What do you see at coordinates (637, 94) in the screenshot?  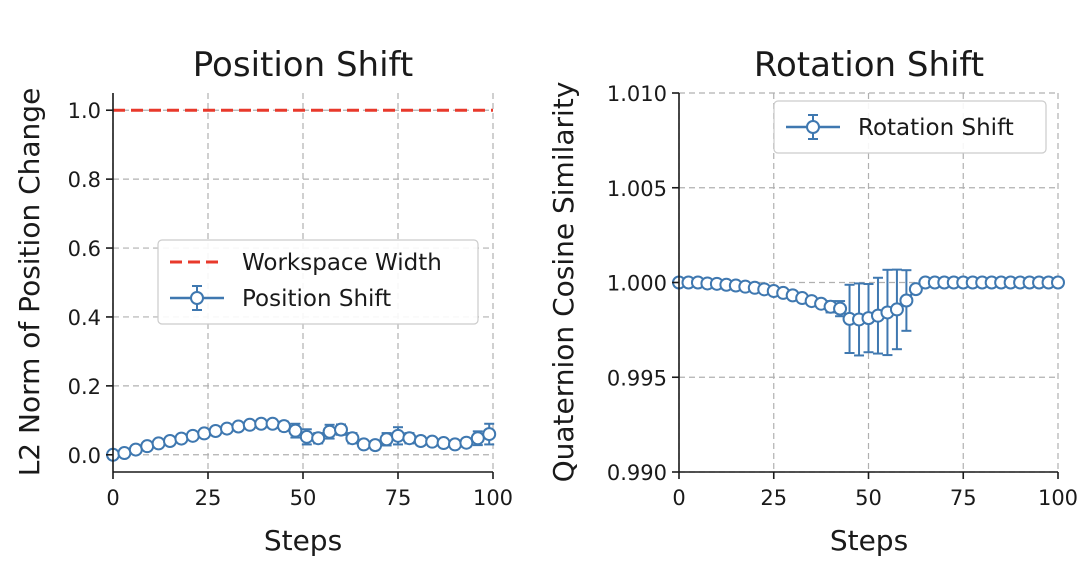 I see `y-tick-label: 1.010` at bounding box center [637, 94].